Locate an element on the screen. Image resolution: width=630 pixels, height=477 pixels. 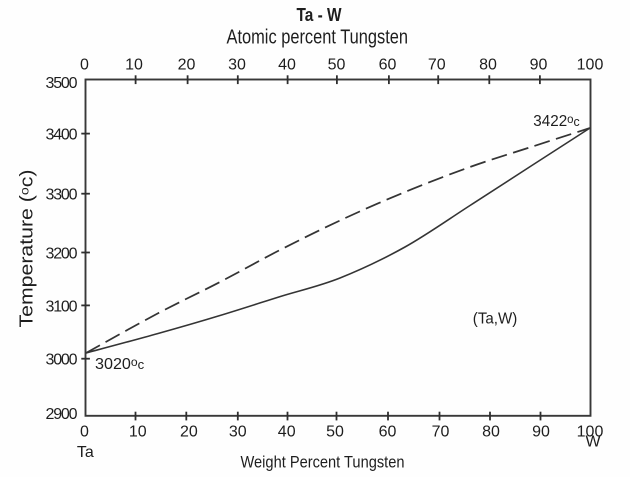
svg-text: 3200 is located at coordinates (62, 253).